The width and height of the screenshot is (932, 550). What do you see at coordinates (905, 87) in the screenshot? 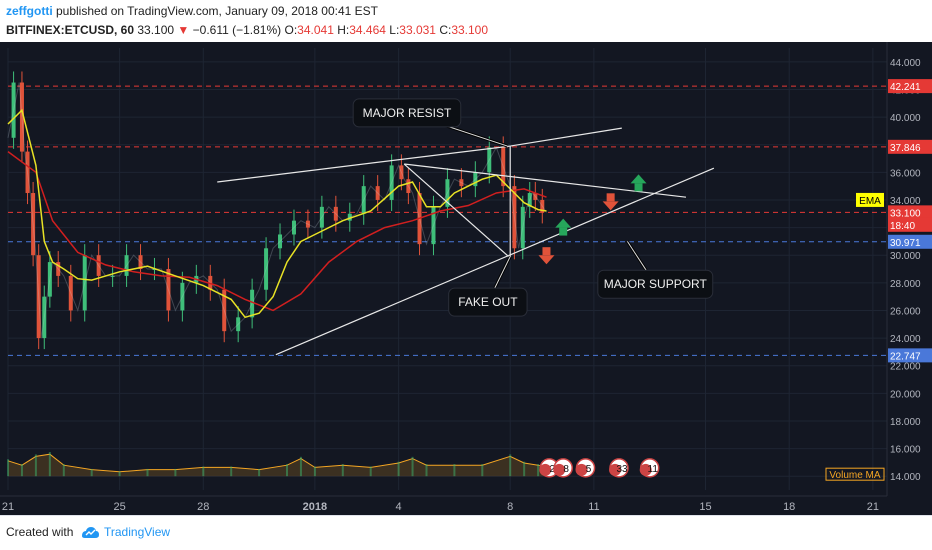
I see `price-tag-label: 42.241` at bounding box center [905, 87].